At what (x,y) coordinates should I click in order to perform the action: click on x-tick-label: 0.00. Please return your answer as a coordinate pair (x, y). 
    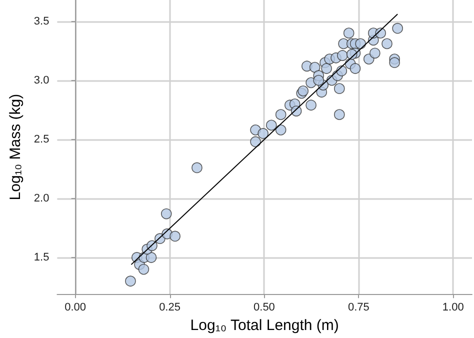
    Looking at the image, I should click on (75, 308).